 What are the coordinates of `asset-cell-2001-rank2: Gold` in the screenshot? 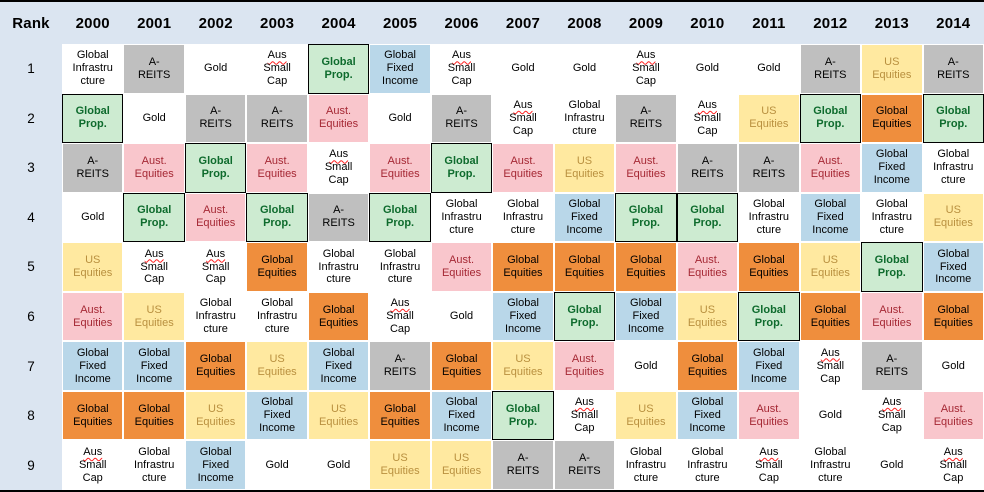 It's located at (154, 118).